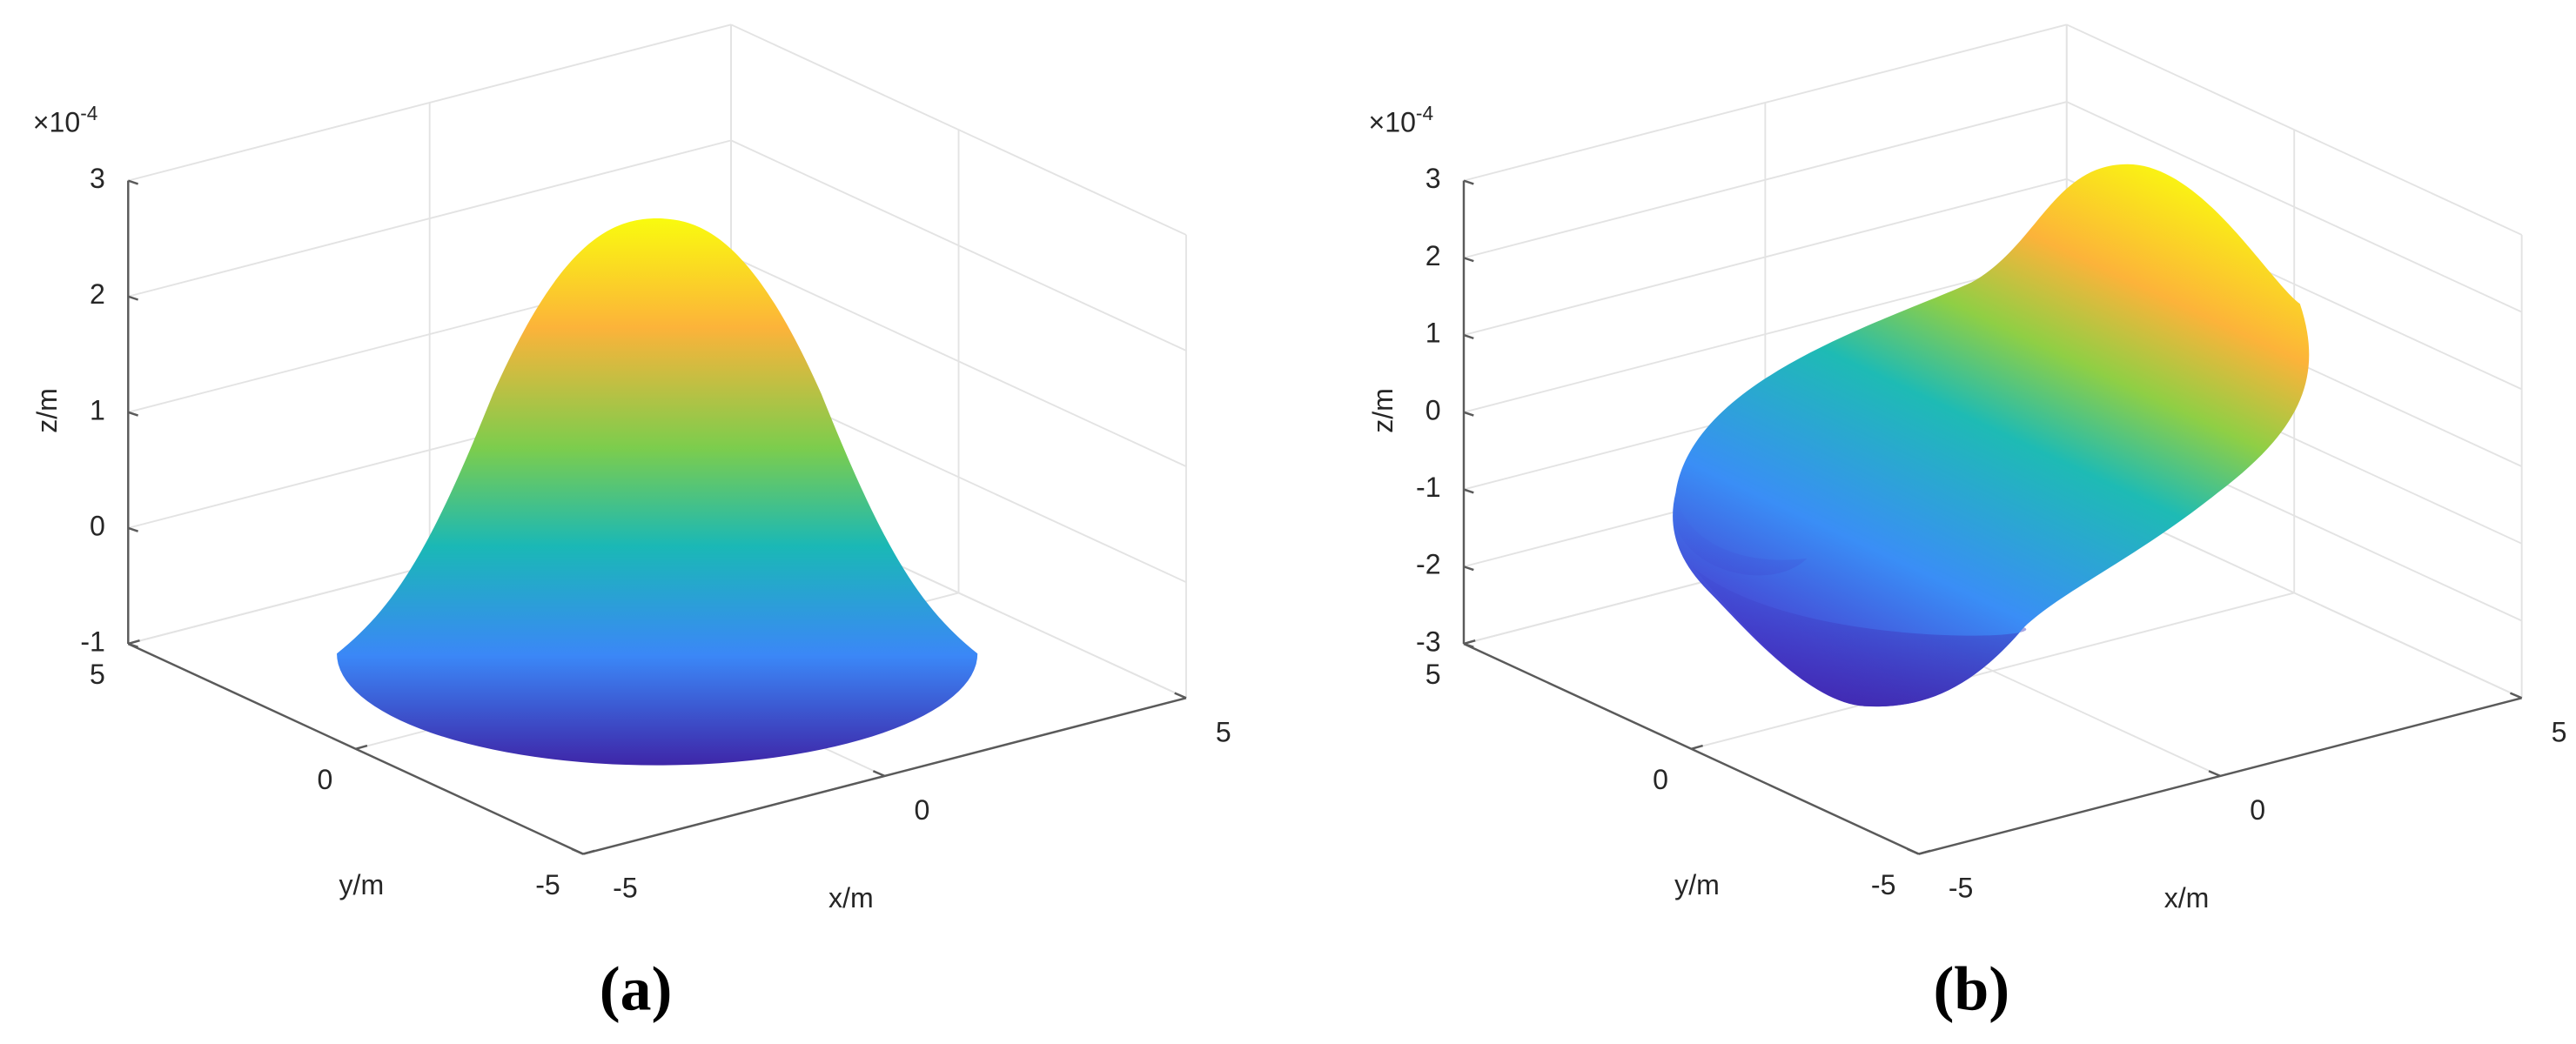 The width and height of the screenshot is (2576, 1044). What do you see at coordinates (1971, 988) in the screenshot?
I see `panel-label: (b)` at bounding box center [1971, 988].